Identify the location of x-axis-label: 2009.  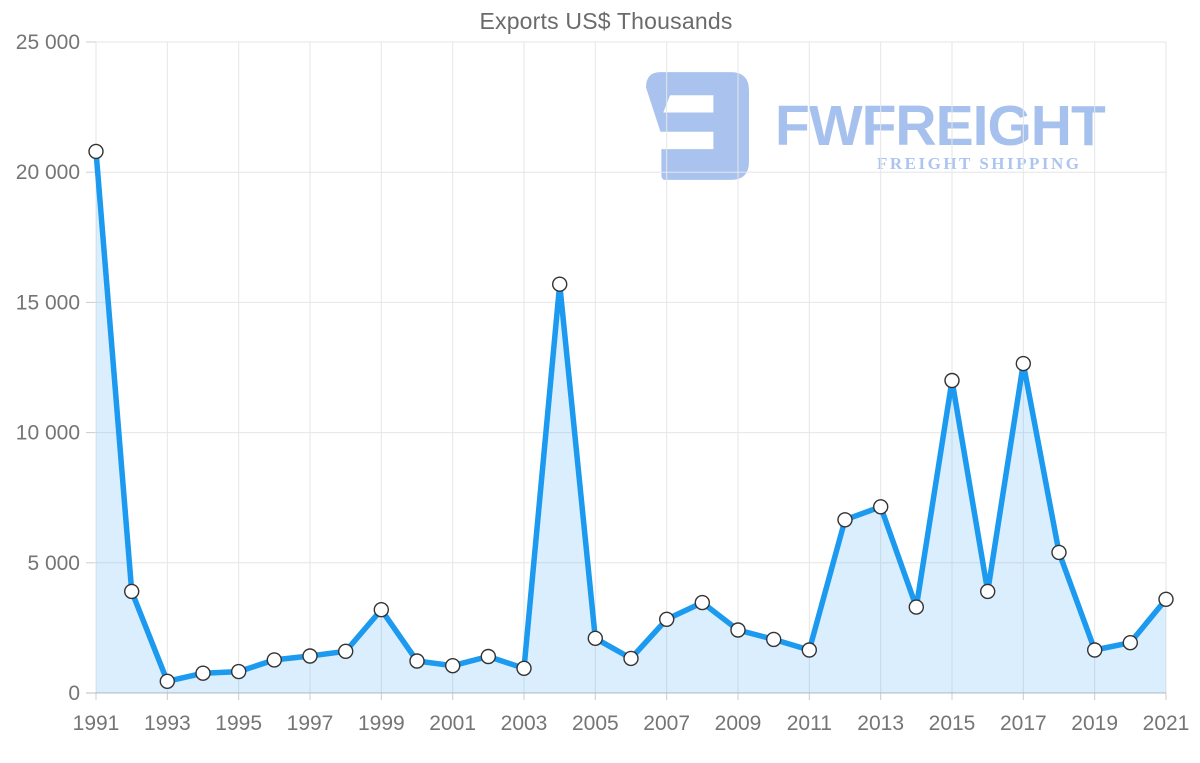
(738, 723).